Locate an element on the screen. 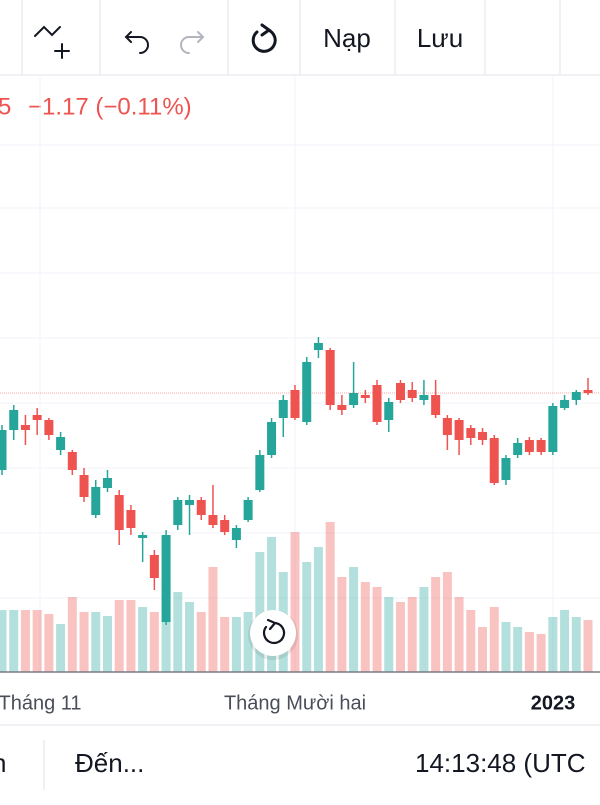  indicator-icon is located at coordinates (47, 31).